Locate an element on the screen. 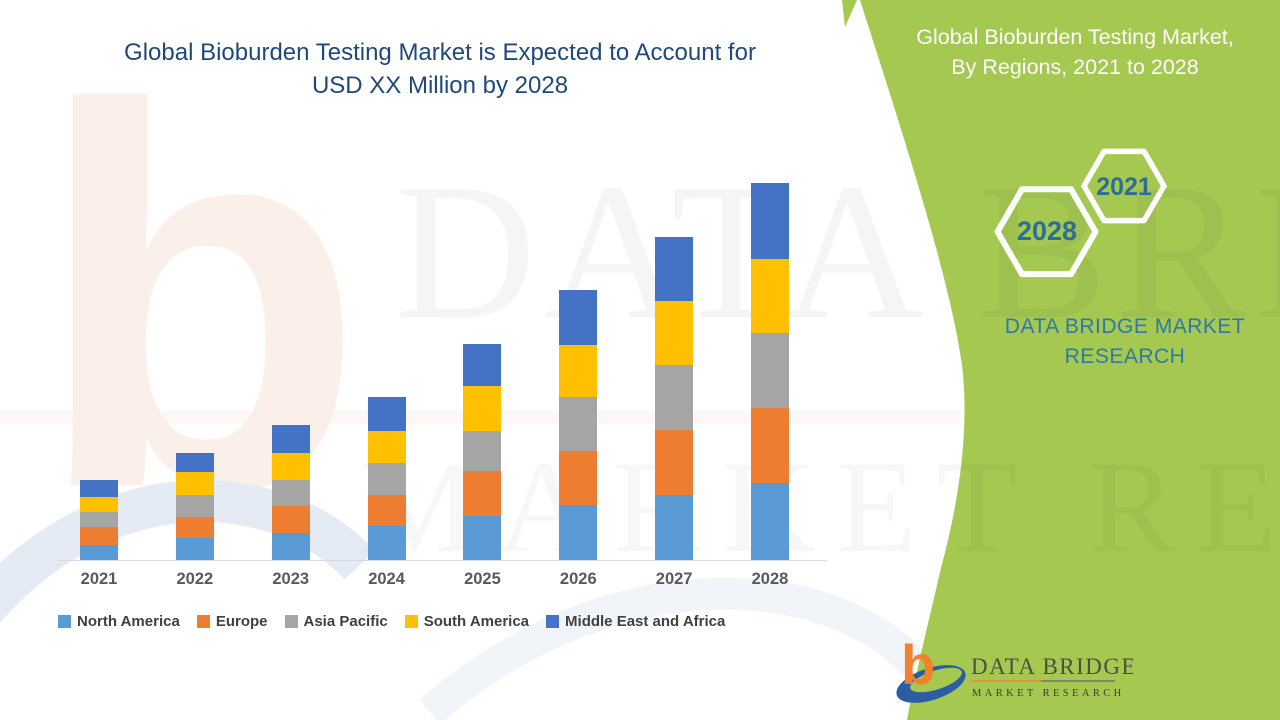 This screenshot has height=720, width=1280. bar-segment-north-america-2028 is located at coordinates (769, 521).